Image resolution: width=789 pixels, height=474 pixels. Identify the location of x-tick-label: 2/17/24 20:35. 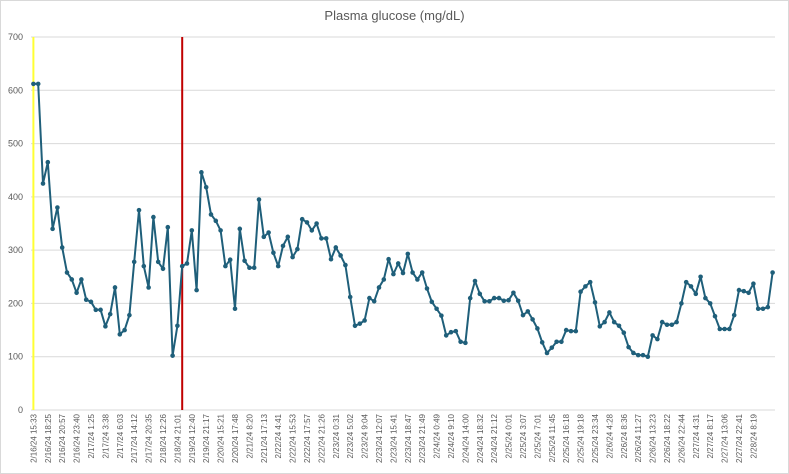
(149, 437).